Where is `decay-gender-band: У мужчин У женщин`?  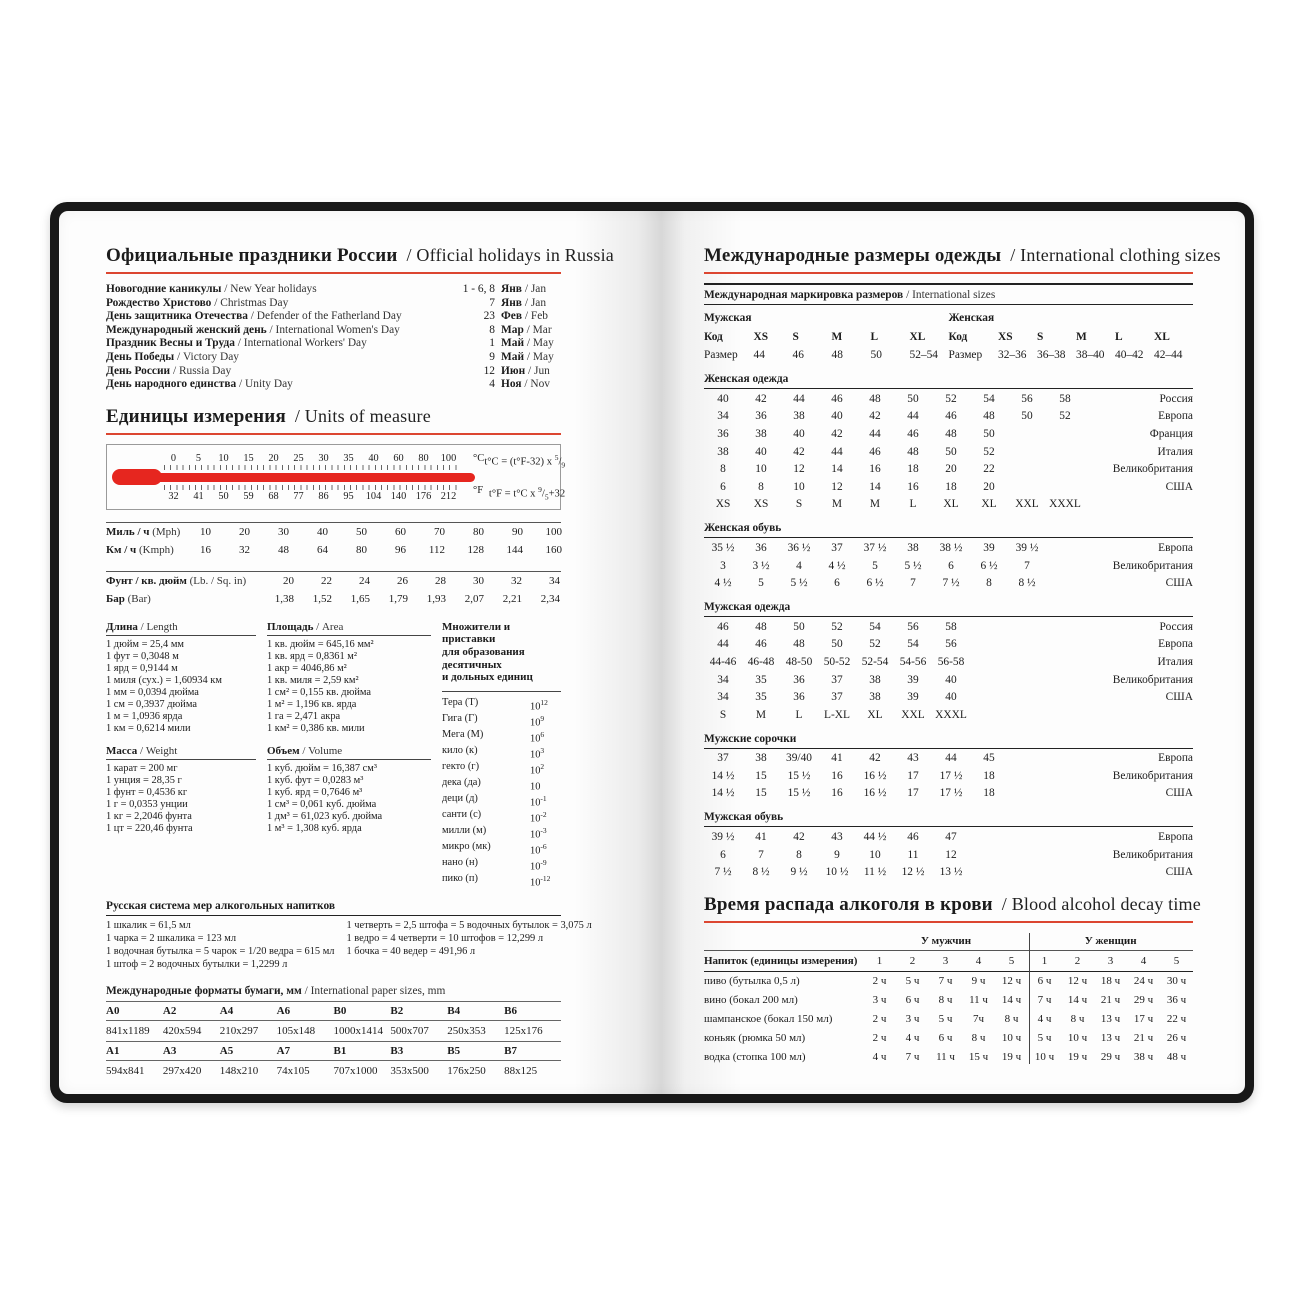
decay-gender-band: У мужчин У женщин is located at coordinates (948, 941).